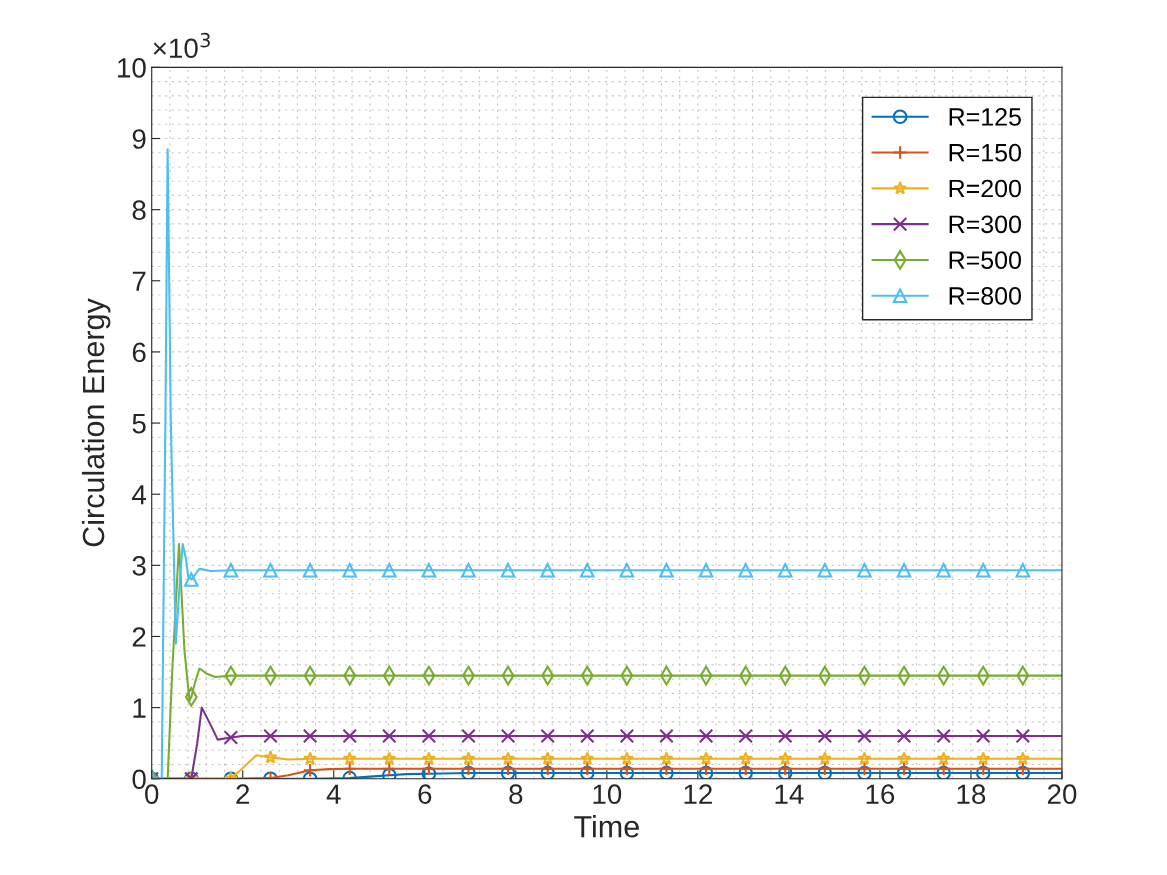  What do you see at coordinates (139, 210) in the screenshot?
I see `y-tick-label: 8` at bounding box center [139, 210].